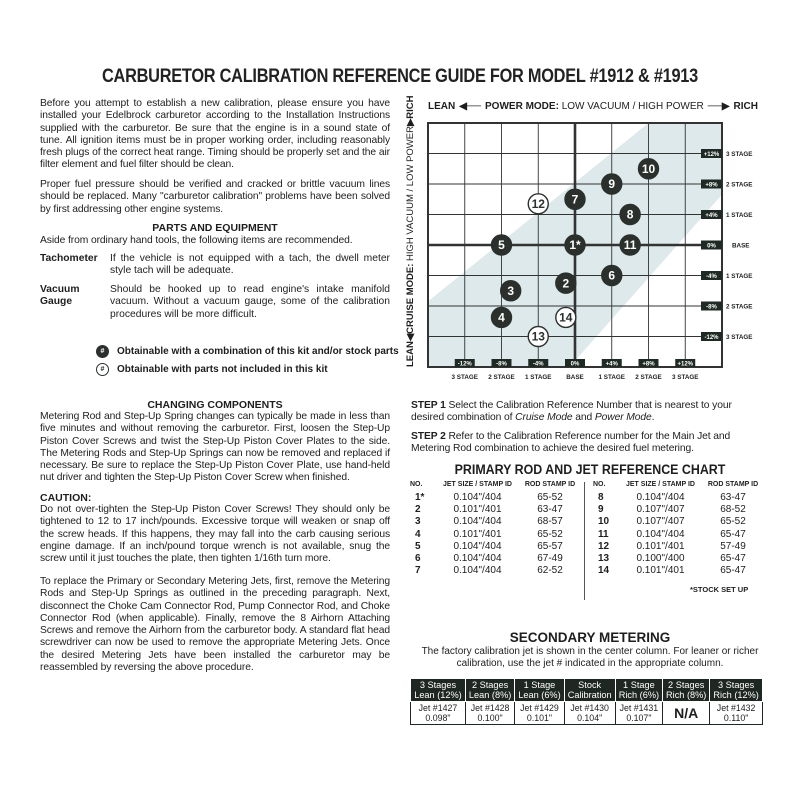 The height and width of the screenshot is (800, 800). Describe the element at coordinates (653, 418) in the screenshot. I see `step-text: .` at that location.